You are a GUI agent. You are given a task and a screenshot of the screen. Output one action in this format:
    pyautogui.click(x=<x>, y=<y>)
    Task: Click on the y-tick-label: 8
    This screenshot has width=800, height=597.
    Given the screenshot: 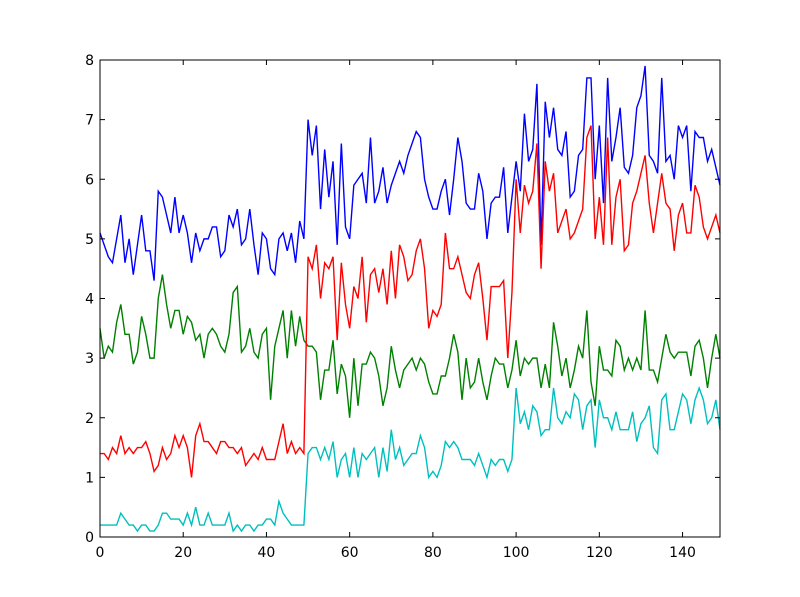 What is the action you would take?
    pyautogui.click(x=89, y=61)
    